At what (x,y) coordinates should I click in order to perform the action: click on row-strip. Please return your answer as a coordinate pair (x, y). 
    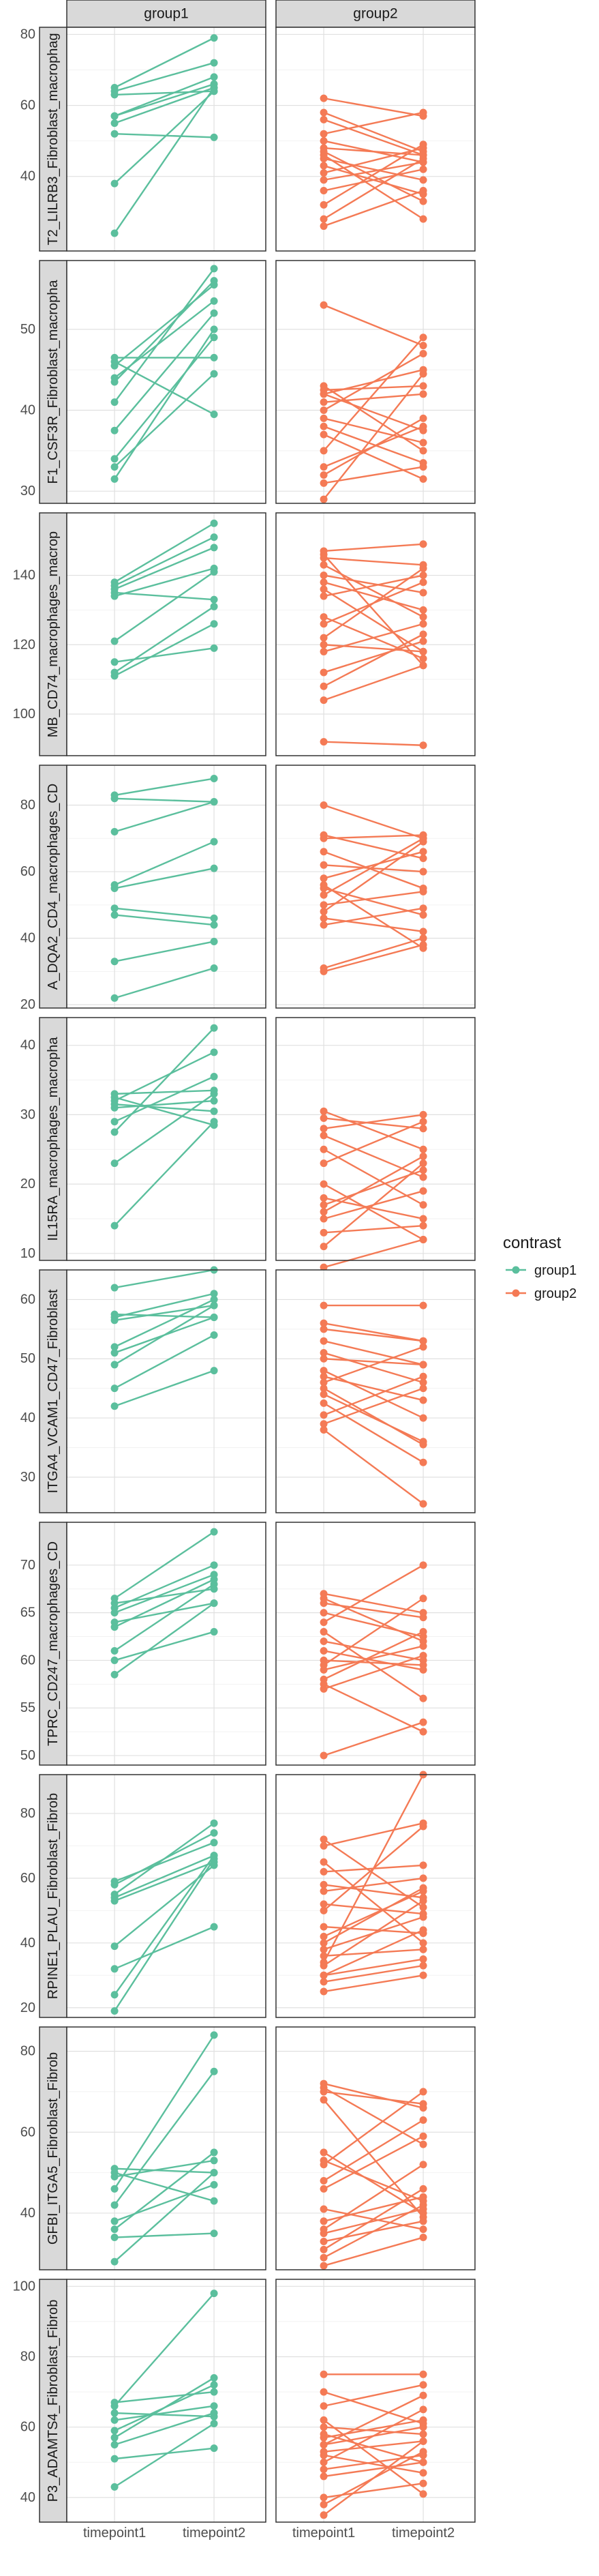
    Looking at the image, I should click on (53, 139).